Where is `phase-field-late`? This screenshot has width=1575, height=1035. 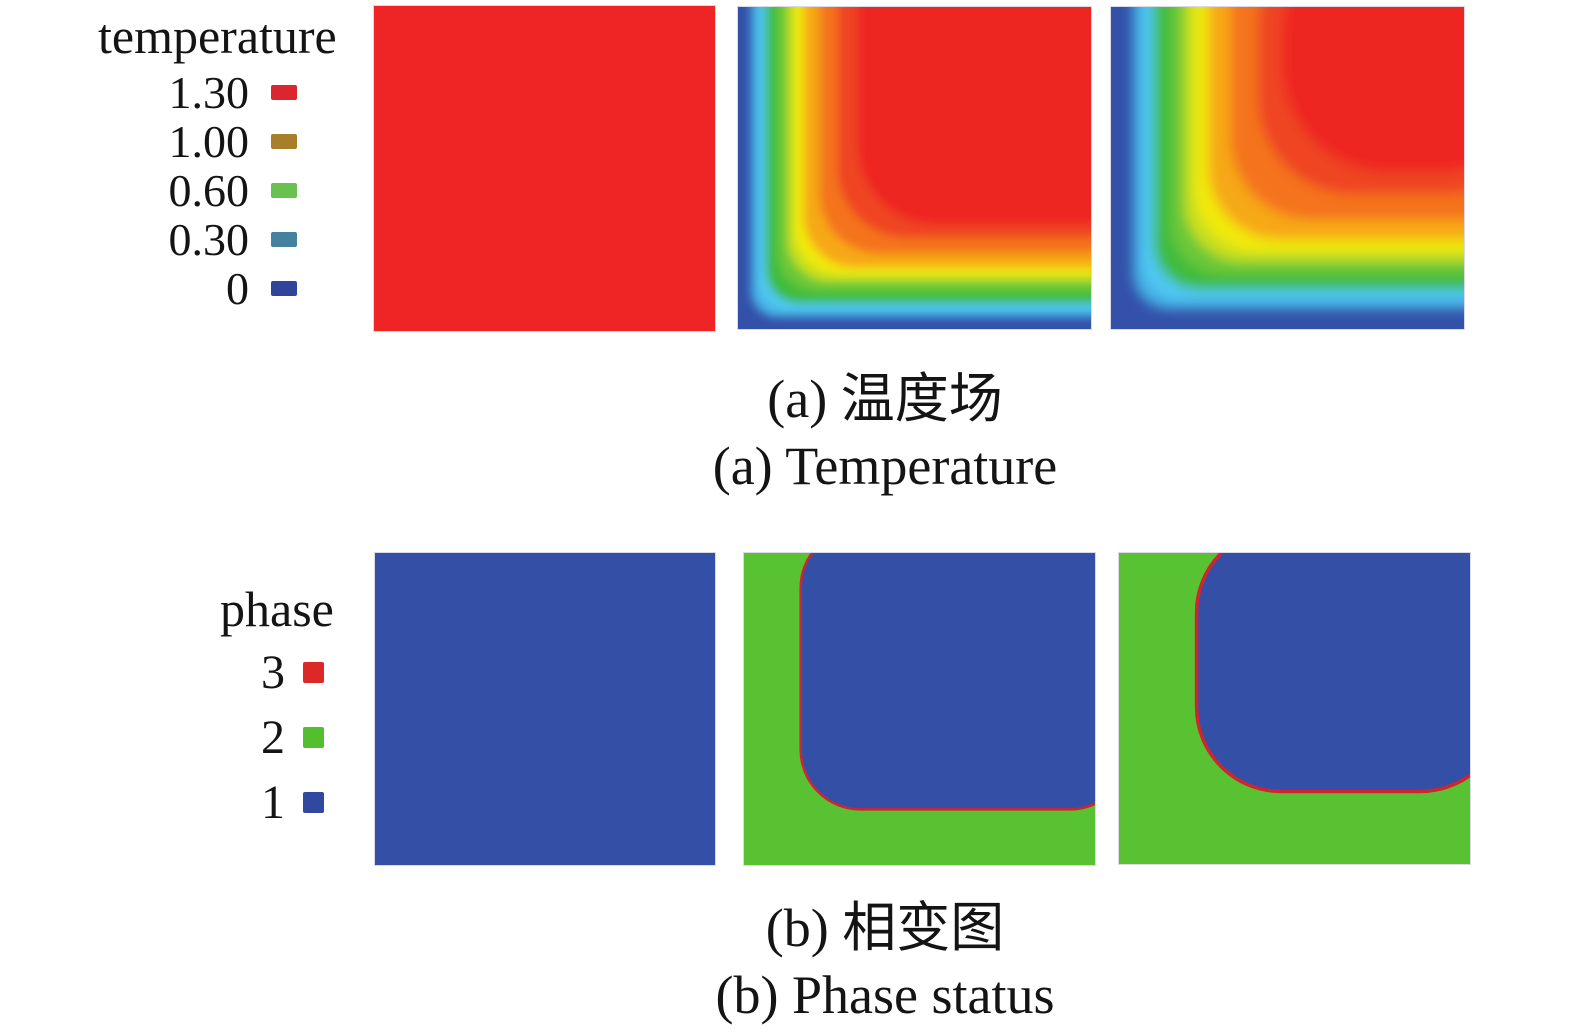 phase-field-late is located at coordinates (1294, 708).